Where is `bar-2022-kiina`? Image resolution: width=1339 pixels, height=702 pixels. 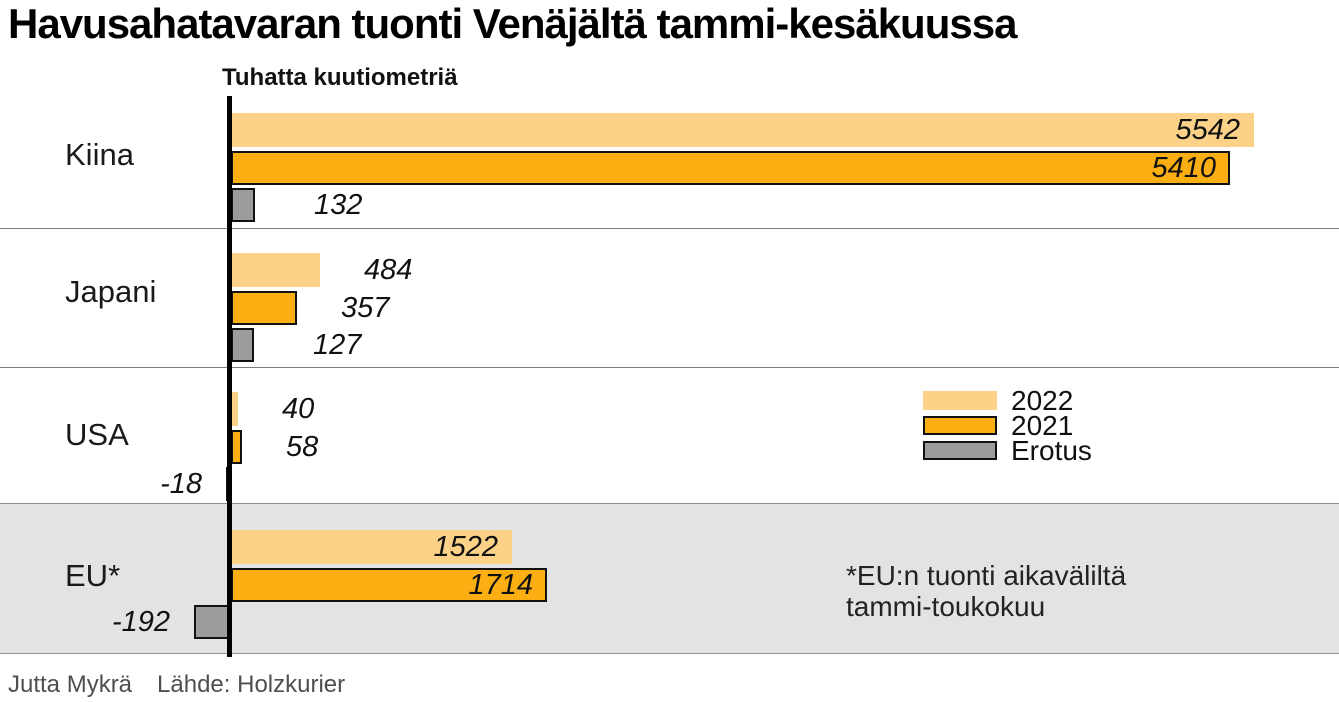
bar-2022-kiina is located at coordinates (742, 130).